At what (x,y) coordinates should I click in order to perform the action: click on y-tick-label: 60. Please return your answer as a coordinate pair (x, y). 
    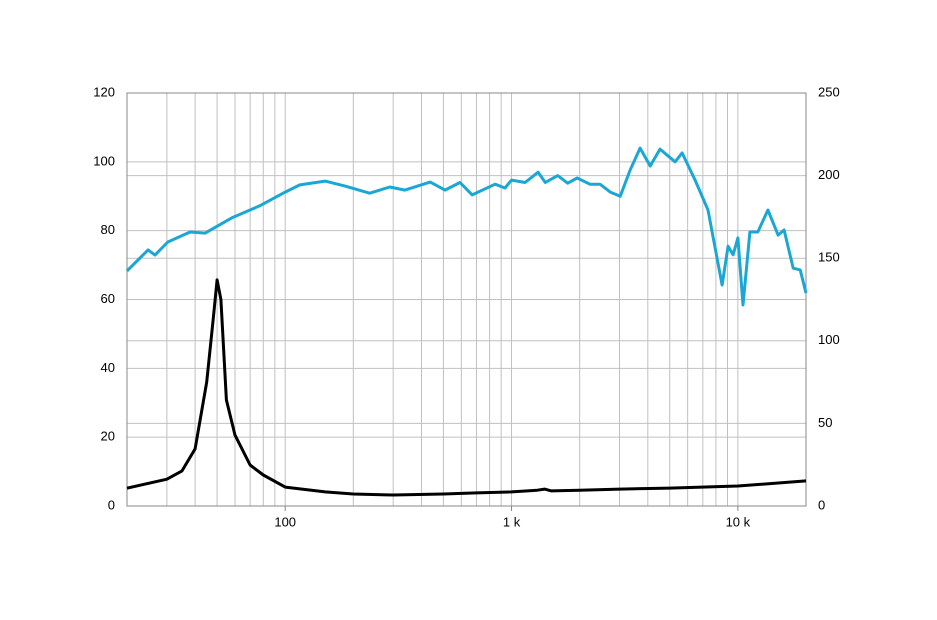
    Looking at the image, I should click on (108, 298).